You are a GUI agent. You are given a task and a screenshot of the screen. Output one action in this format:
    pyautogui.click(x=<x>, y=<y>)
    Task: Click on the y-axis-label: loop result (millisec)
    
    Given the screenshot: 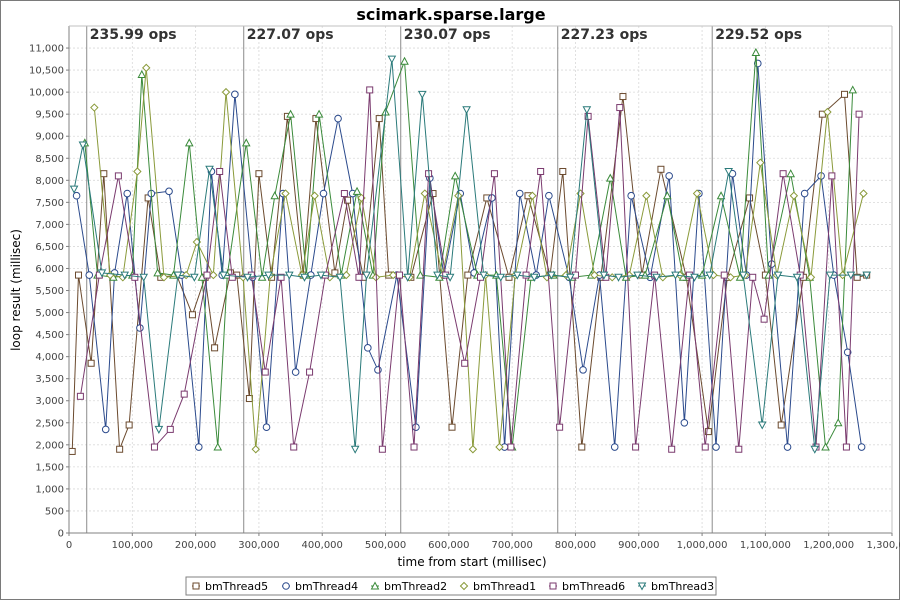 What is the action you would take?
    pyautogui.click(x=16, y=290)
    